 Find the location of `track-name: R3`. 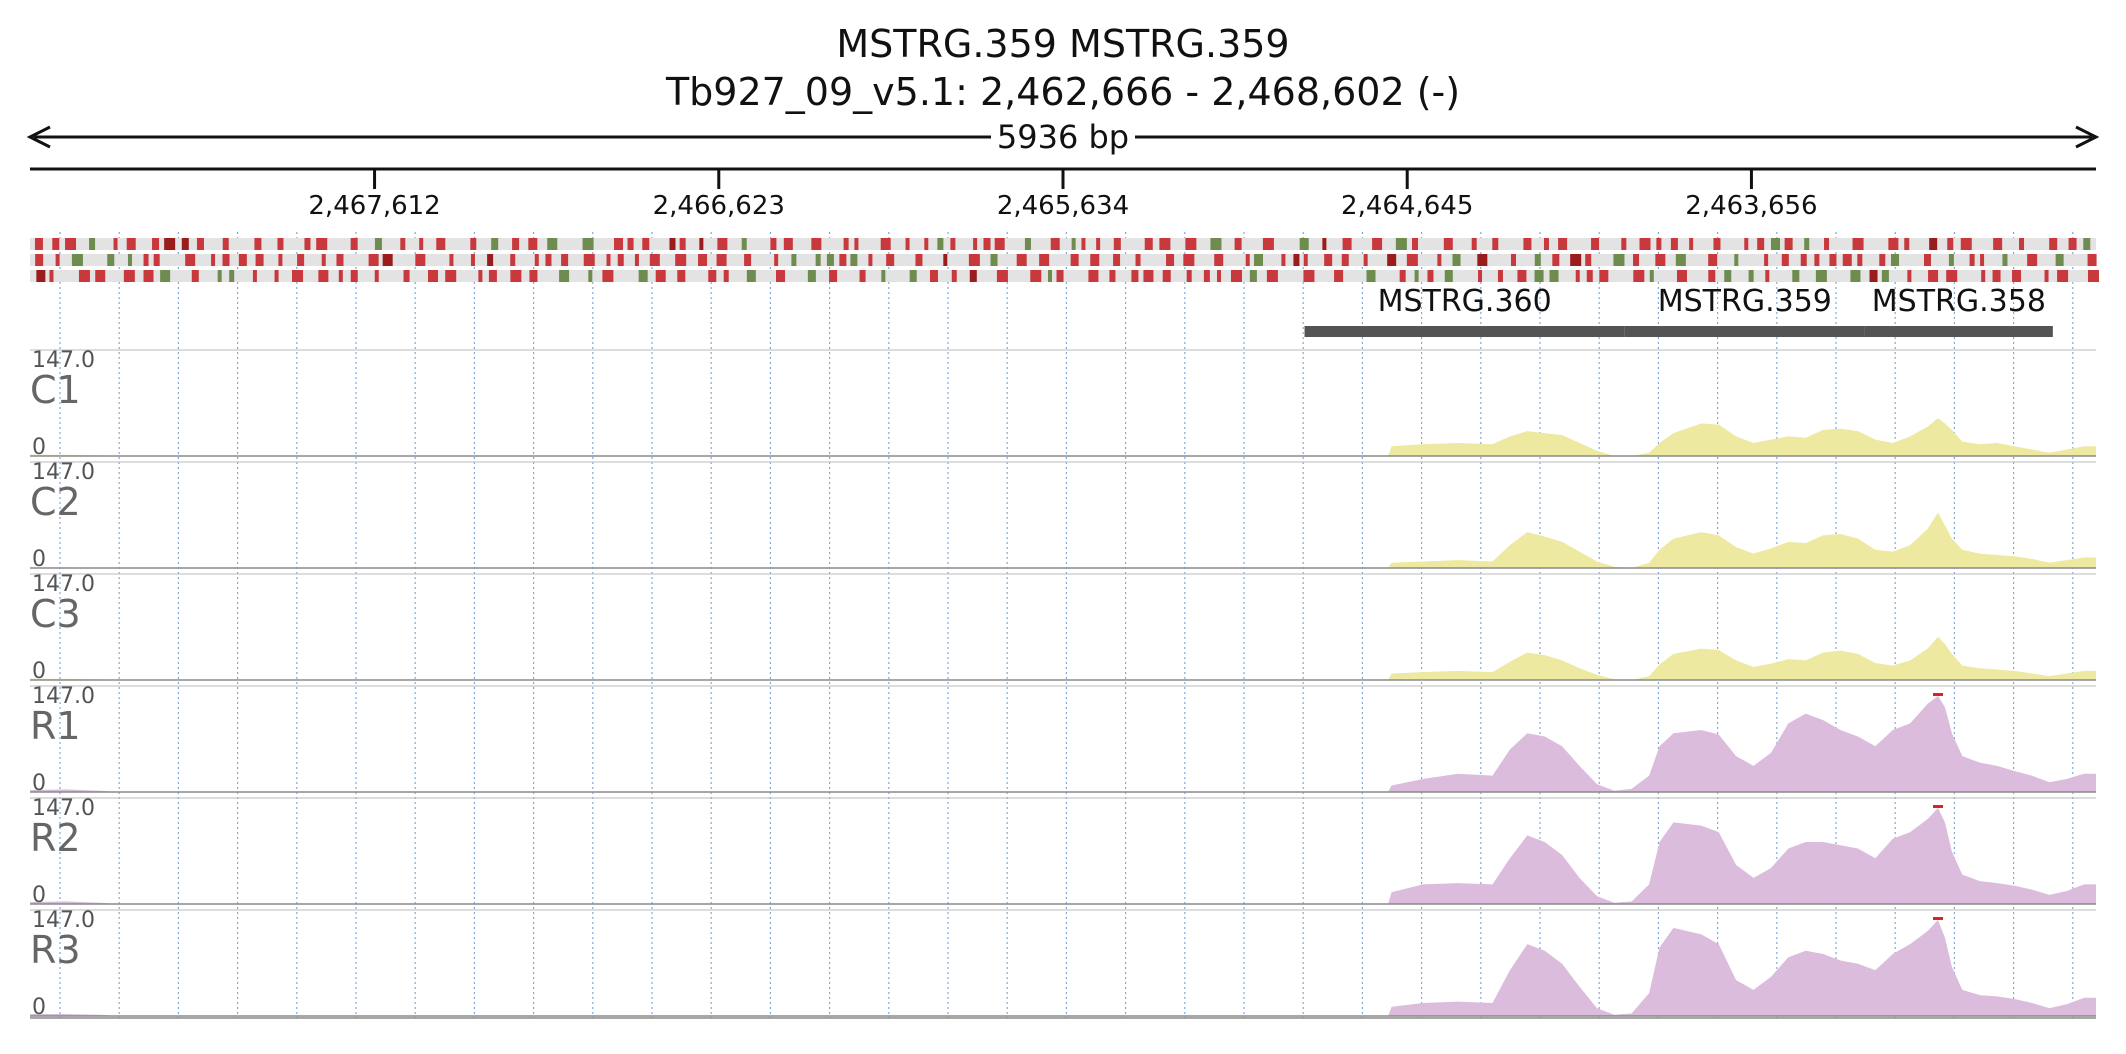

track-name: R3 is located at coordinates (55, 950).